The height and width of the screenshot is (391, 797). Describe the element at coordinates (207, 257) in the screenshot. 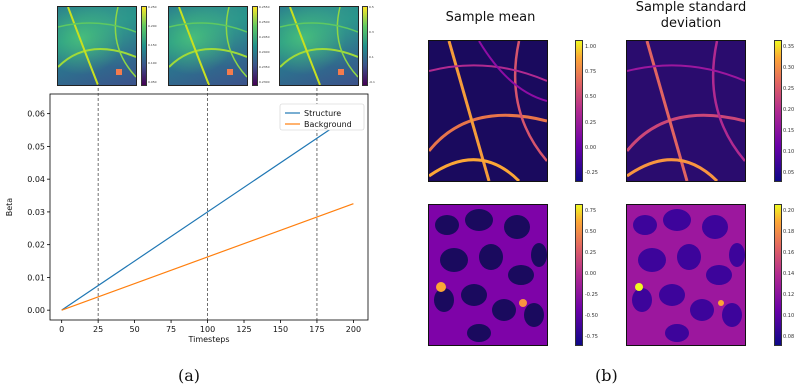

I see `series-line-background` at that location.